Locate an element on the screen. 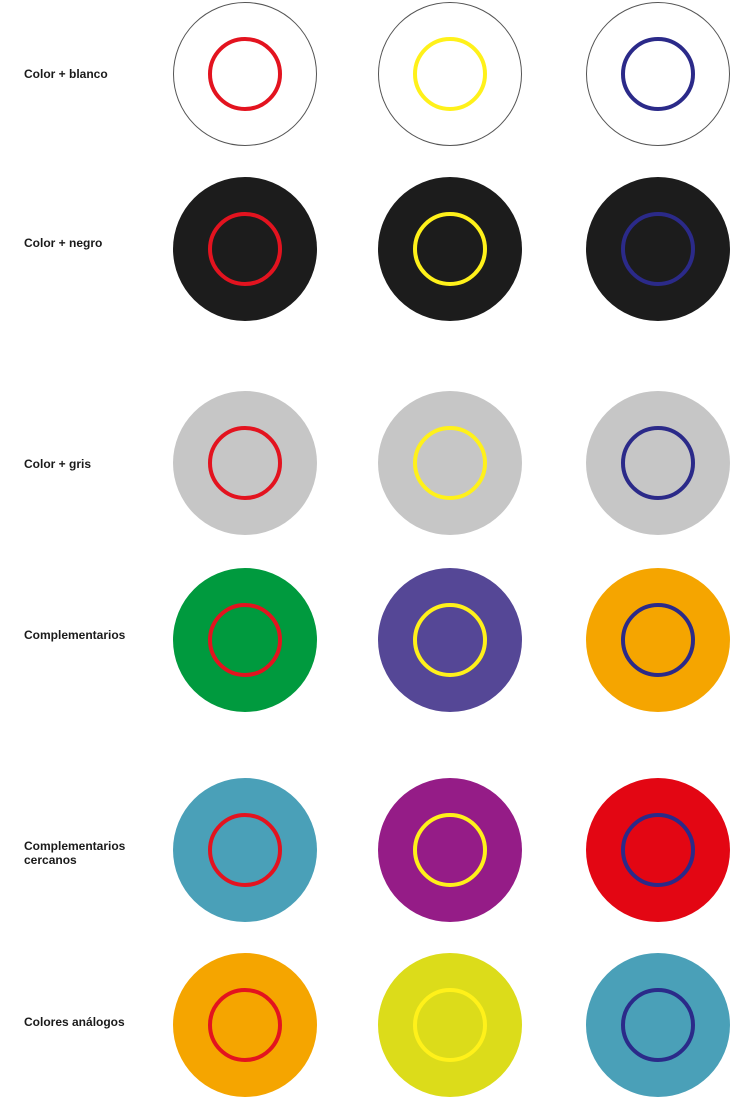  row-label-complementarios: Complementarios is located at coordinates (75, 635).